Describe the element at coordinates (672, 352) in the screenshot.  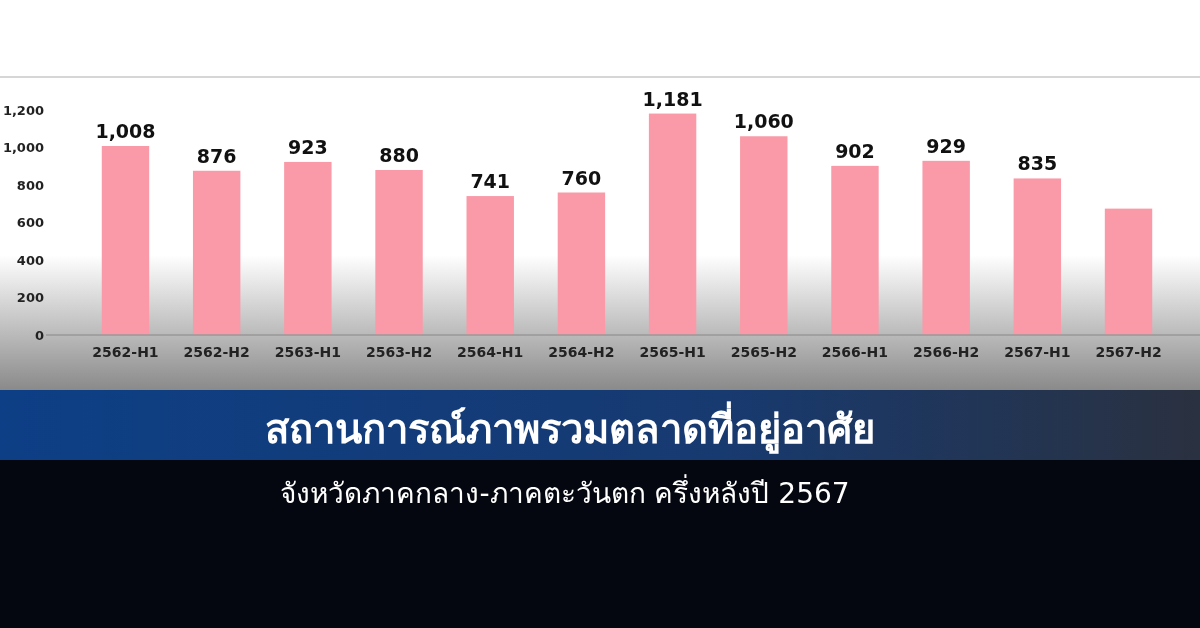
I see `x-tick-label: 2565-H1` at that location.